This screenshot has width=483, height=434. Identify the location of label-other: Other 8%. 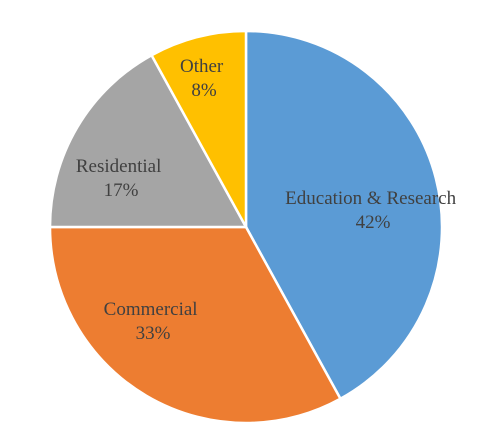
(204, 78).